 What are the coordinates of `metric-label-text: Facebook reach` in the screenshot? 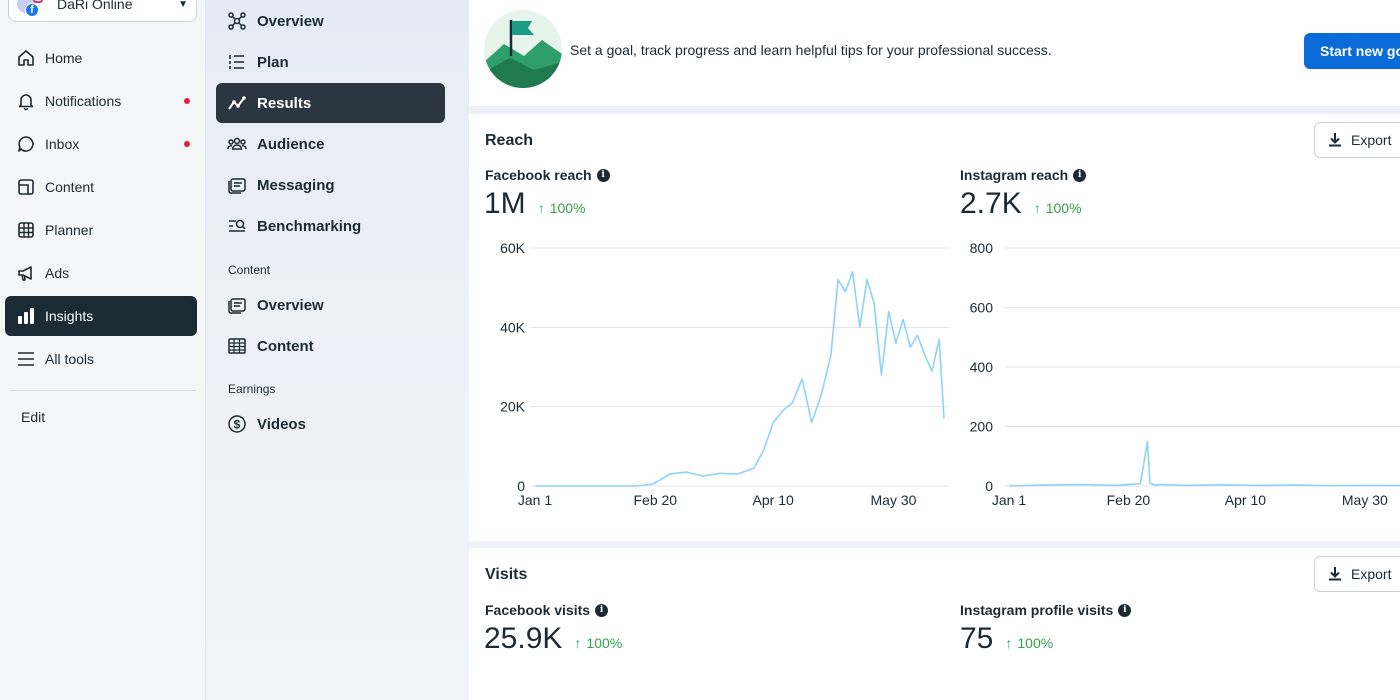 It's located at (538, 175).